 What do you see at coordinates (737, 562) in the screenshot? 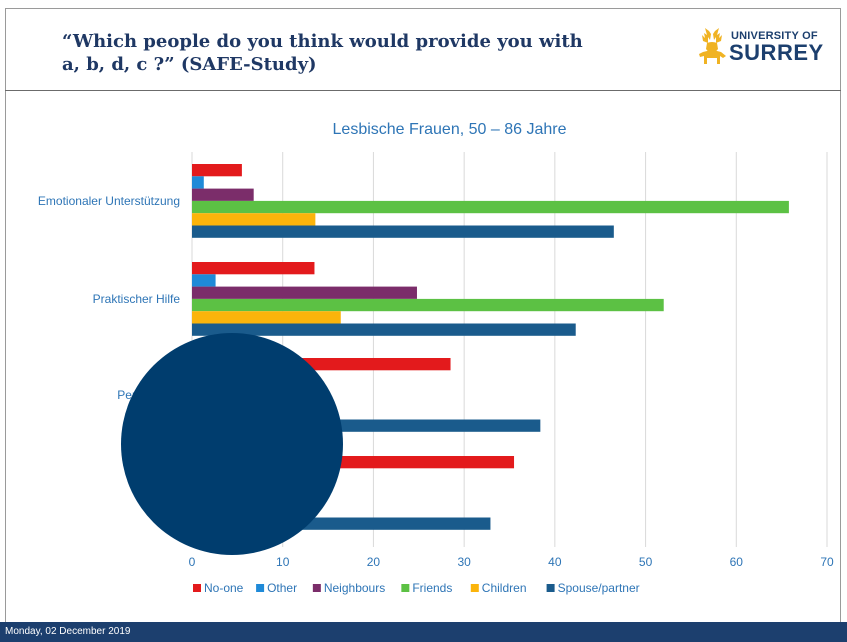
I see `x-tick-label: 60` at bounding box center [737, 562].